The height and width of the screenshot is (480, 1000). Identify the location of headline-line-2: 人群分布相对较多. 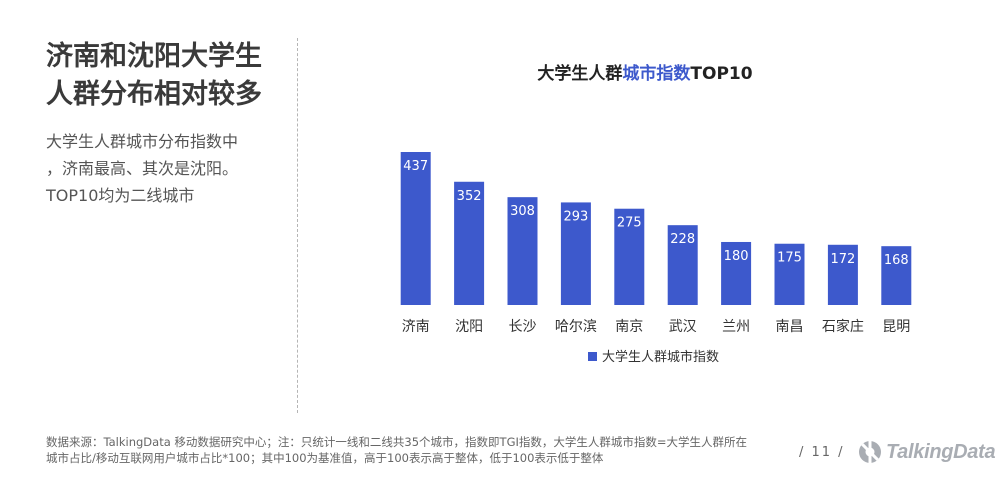
(154, 94).